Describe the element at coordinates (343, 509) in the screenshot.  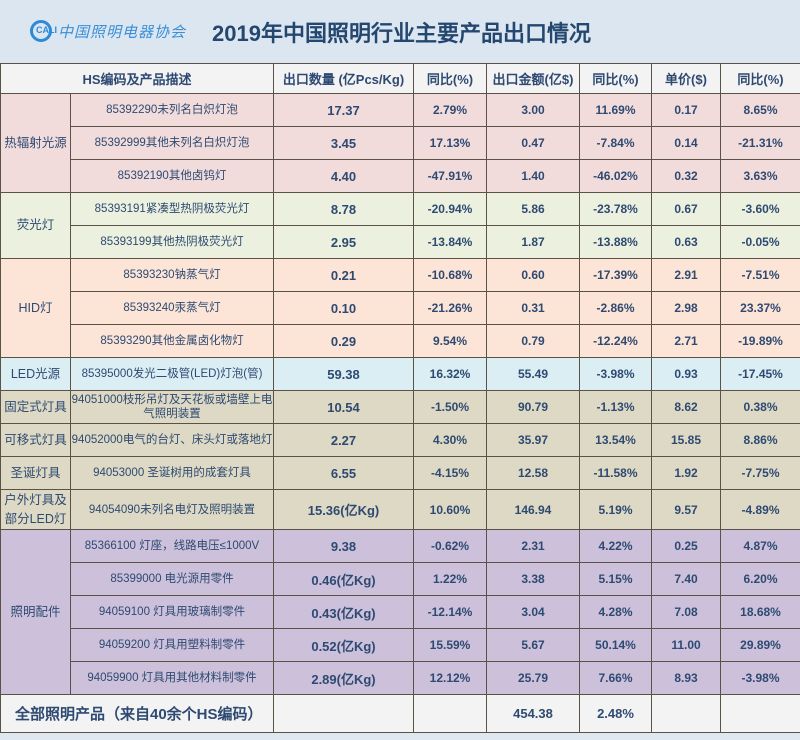
I see `qty-cell: 15.36(亿Kg)` at that location.